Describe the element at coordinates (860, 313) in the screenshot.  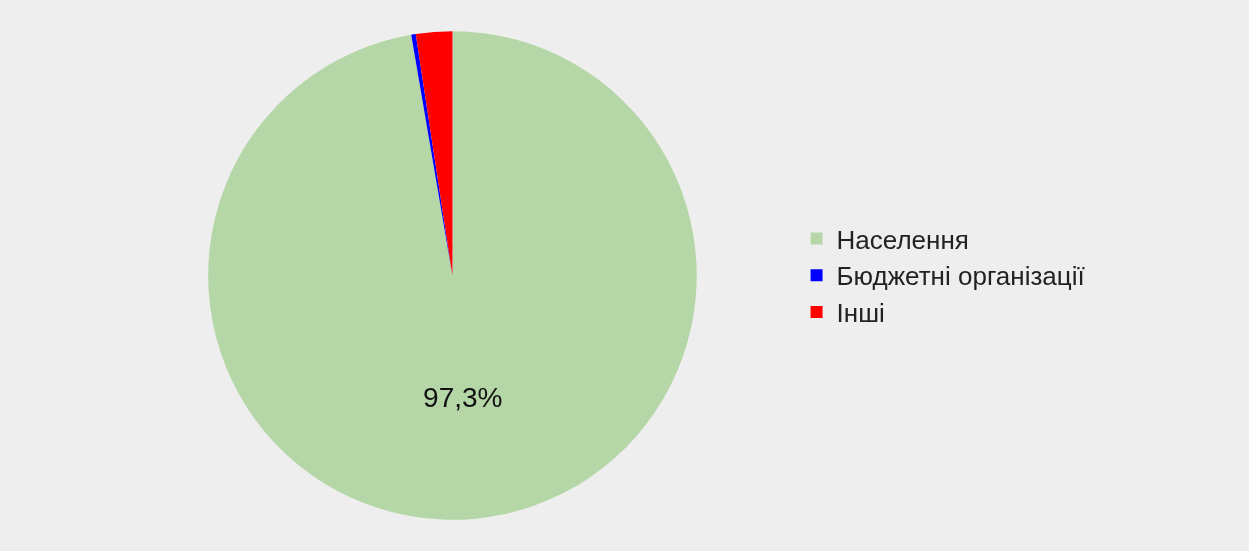
I see `legend-label: Інші` at that location.